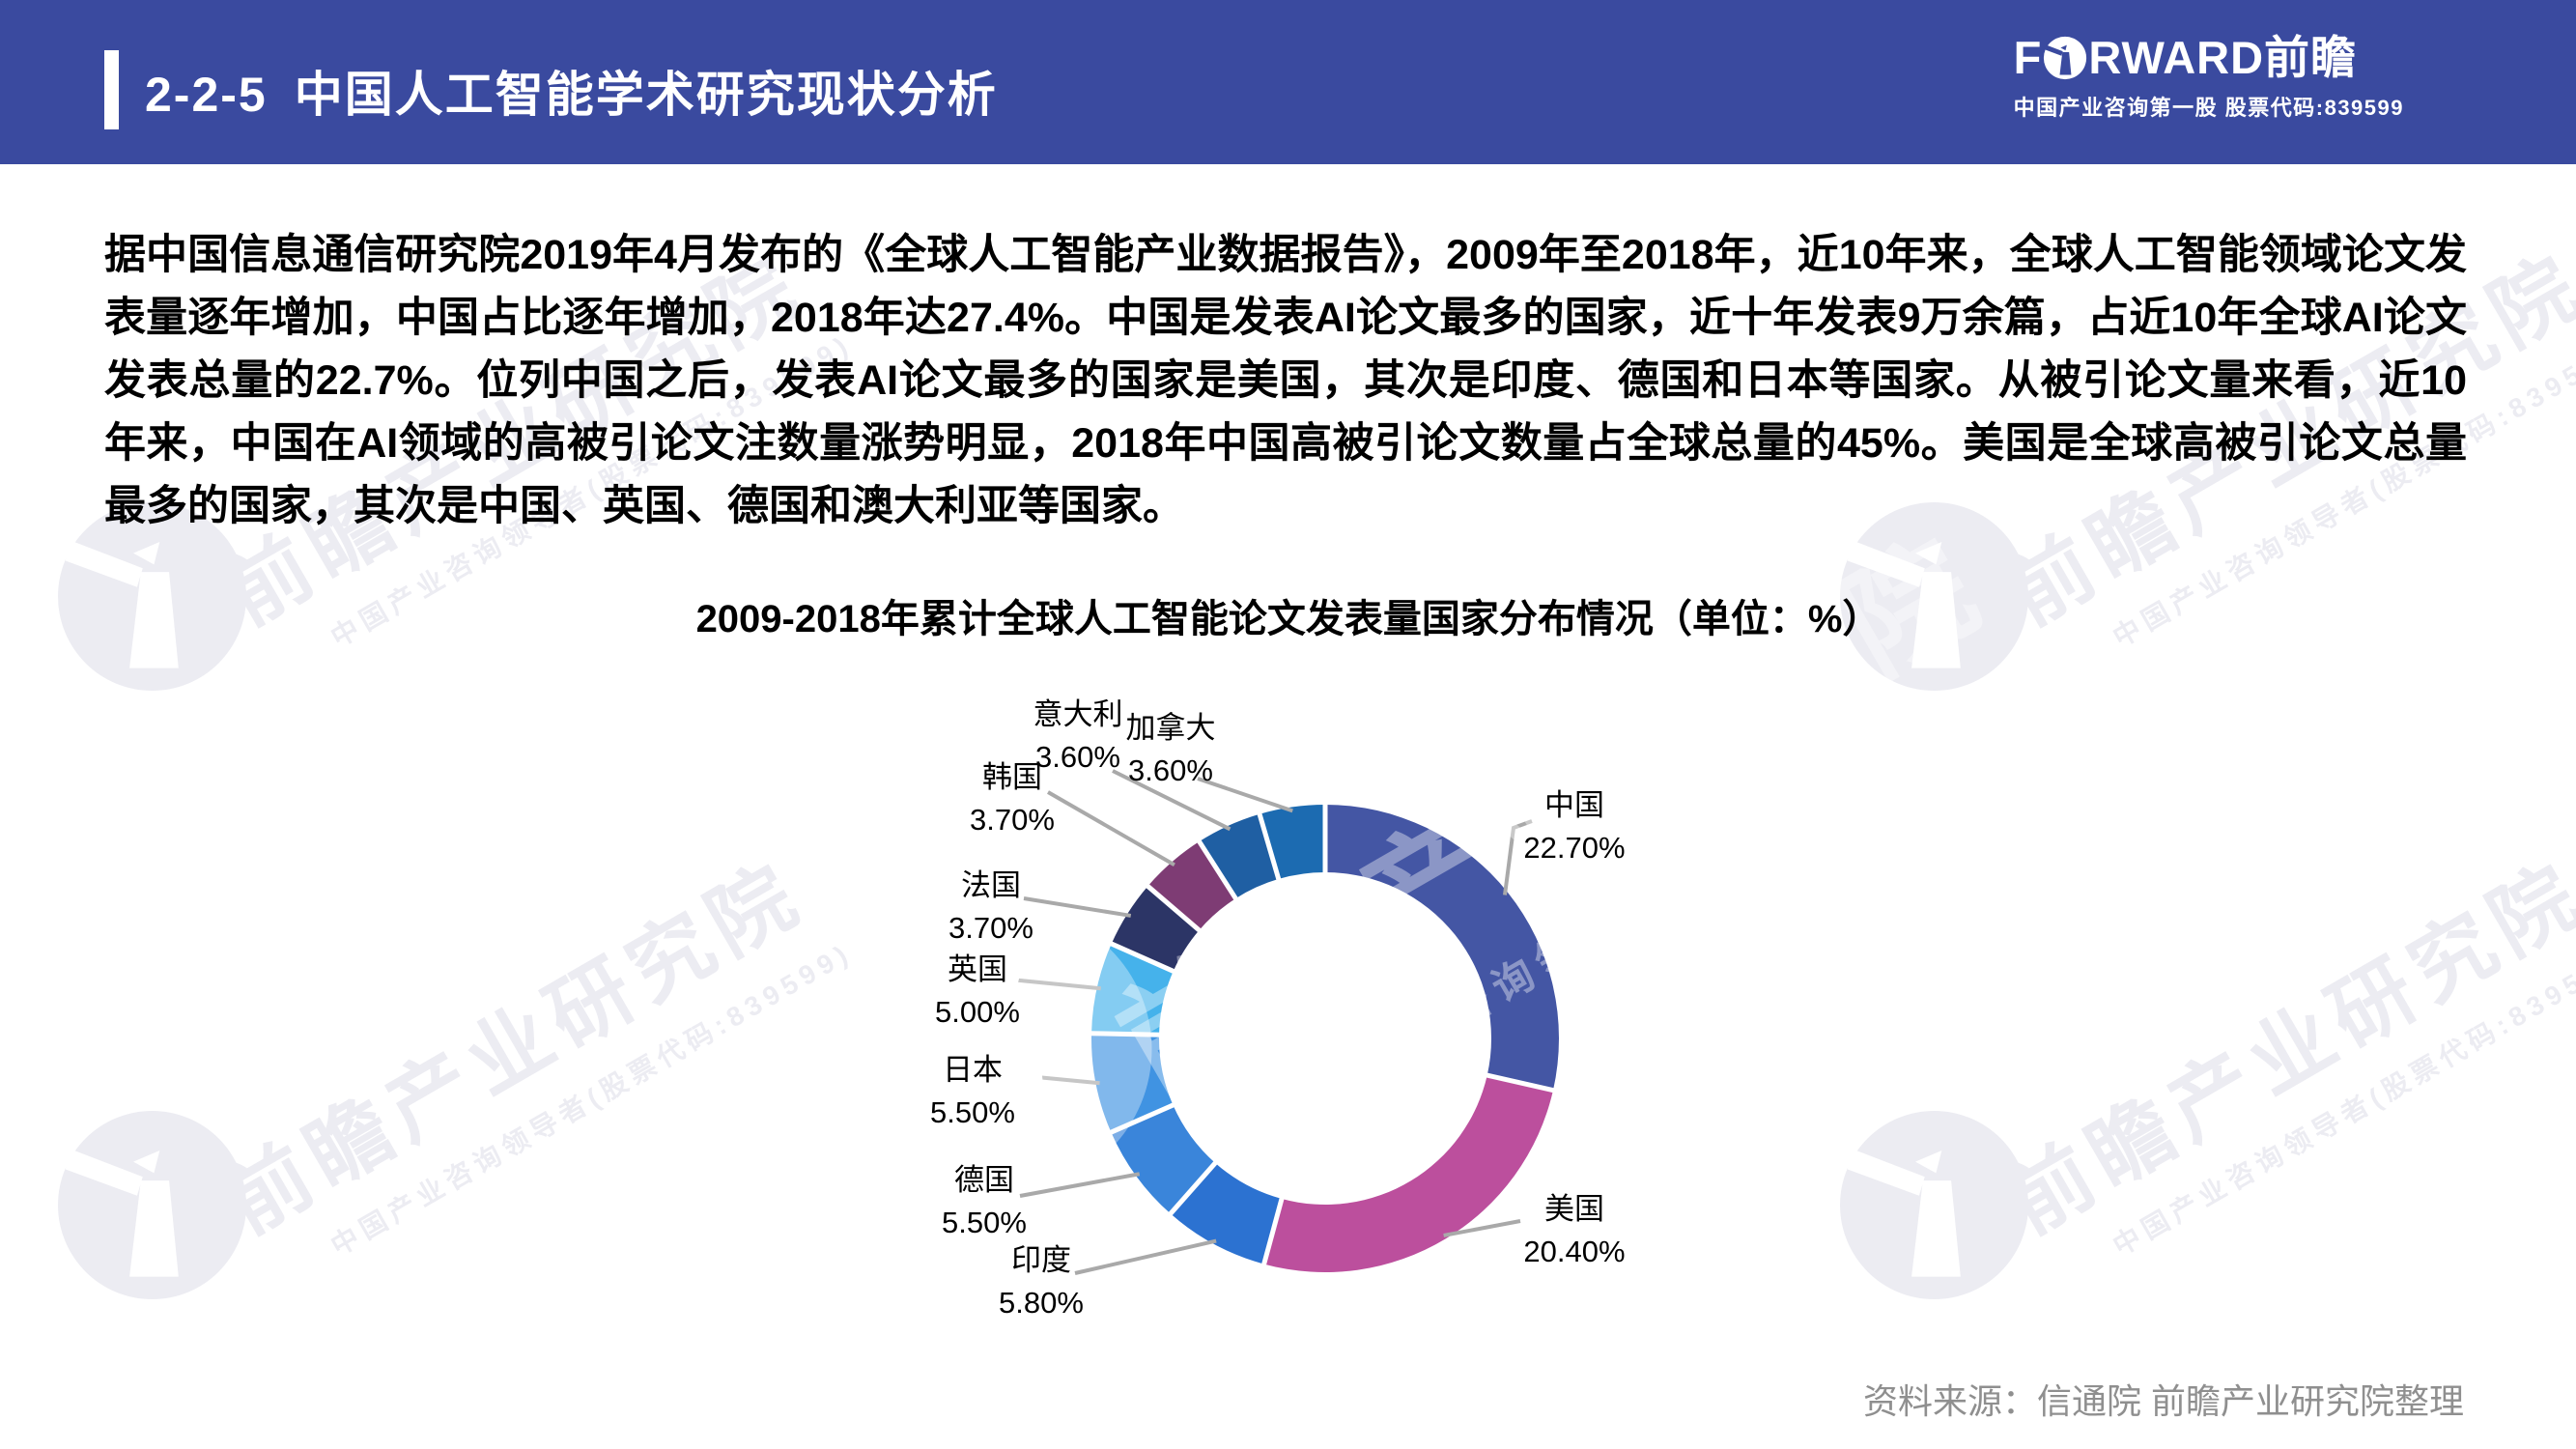 The height and width of the screenshot is (1449, 2576). What do you see at coordinates (1012, 777) in the screenshot?
I see `slice-label-name: 韩国` at bounding box center [1012, 777].